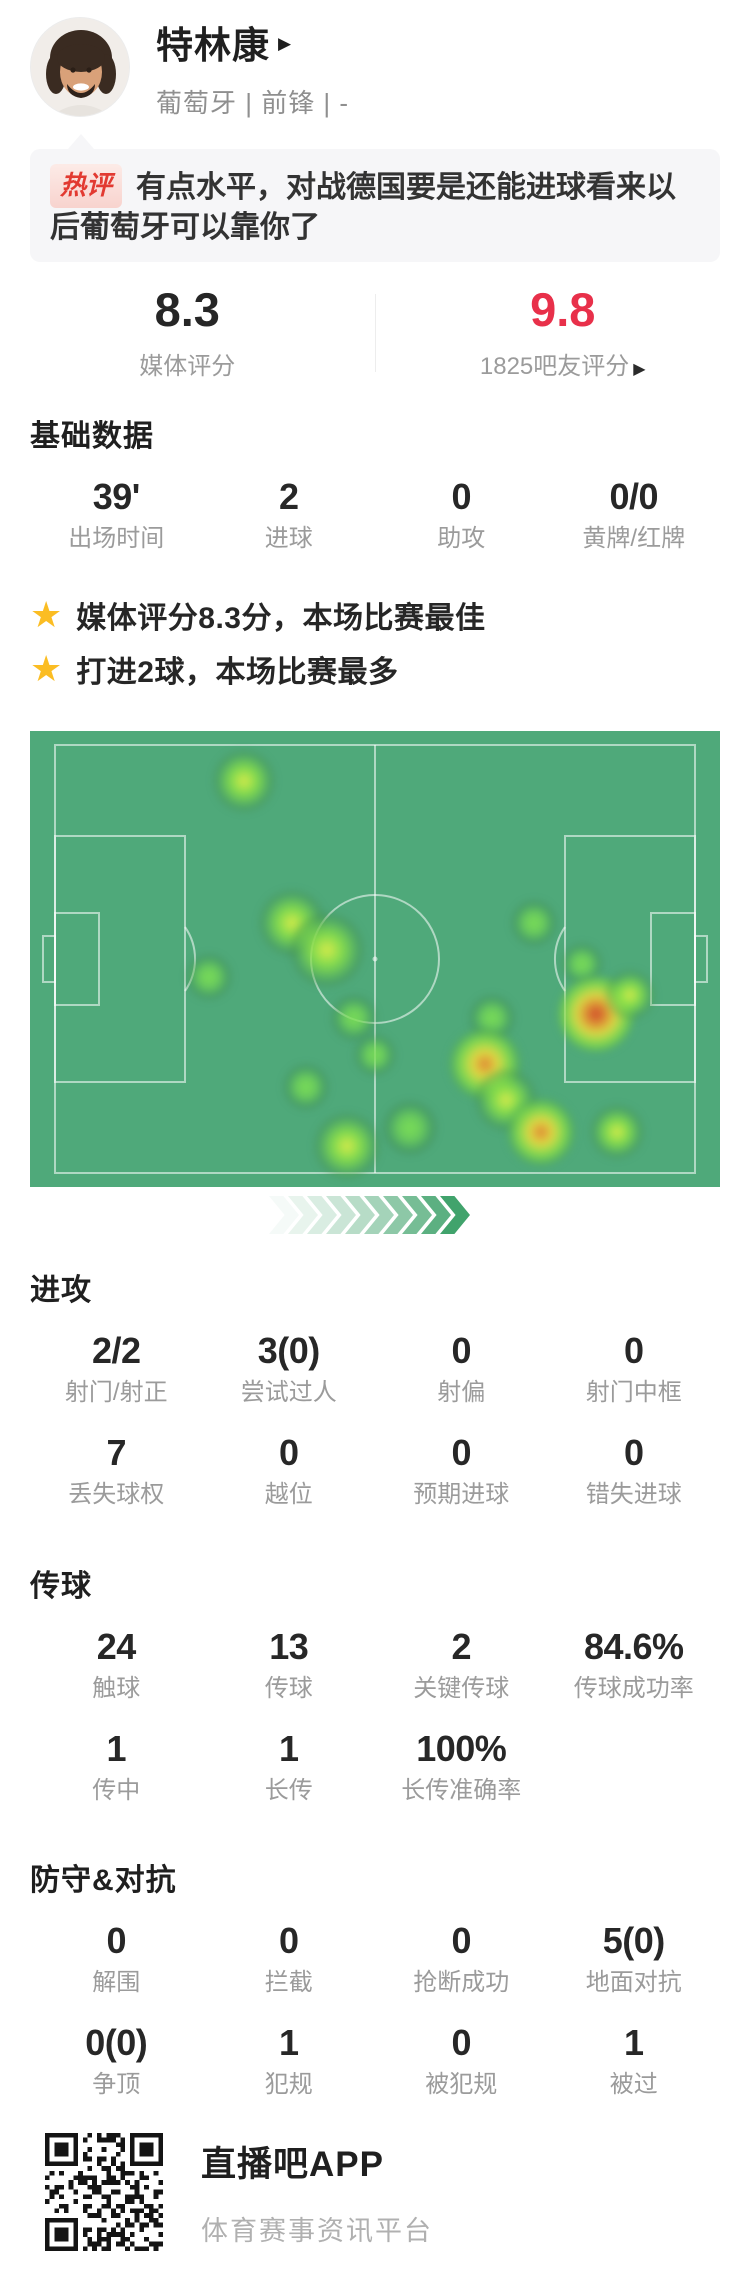  I want to click on stat-pass-accuracy: 84.6%传球成功率, so click(634, 1665).